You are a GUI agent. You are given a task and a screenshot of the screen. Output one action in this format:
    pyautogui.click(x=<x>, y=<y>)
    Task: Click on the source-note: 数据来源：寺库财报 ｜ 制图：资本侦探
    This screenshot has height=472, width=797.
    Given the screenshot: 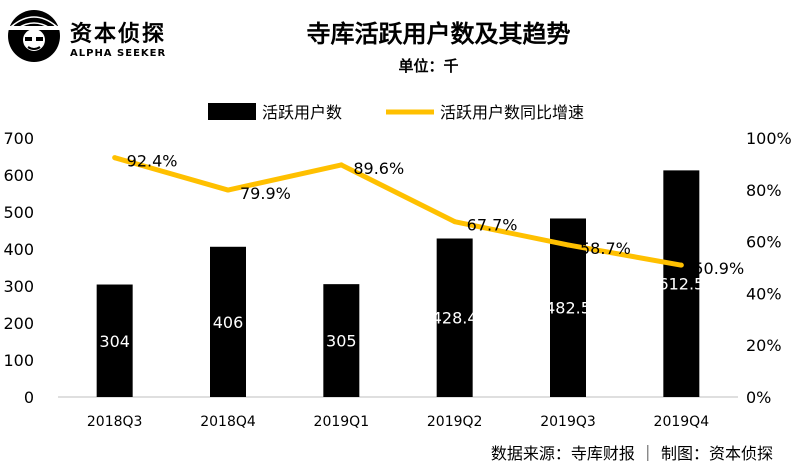 What is the action you would take?
    pyautogui.click(x=631, y=453)
    